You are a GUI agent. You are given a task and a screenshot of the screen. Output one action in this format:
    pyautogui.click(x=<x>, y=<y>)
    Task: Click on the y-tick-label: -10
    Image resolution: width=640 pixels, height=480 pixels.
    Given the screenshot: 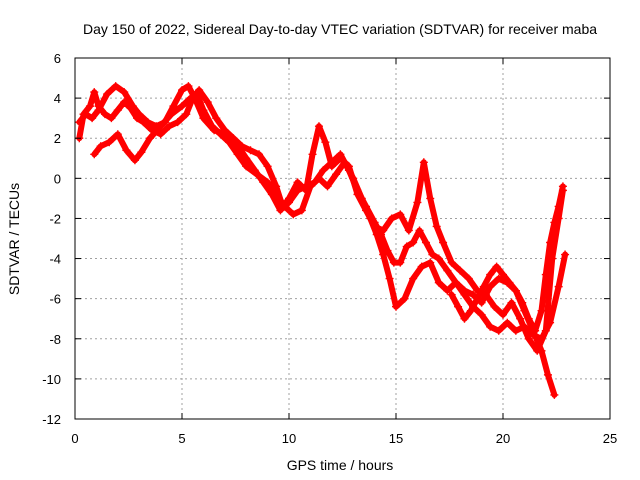 What is the action you would take?
    pyautogui.click(x=51, y=379)
    